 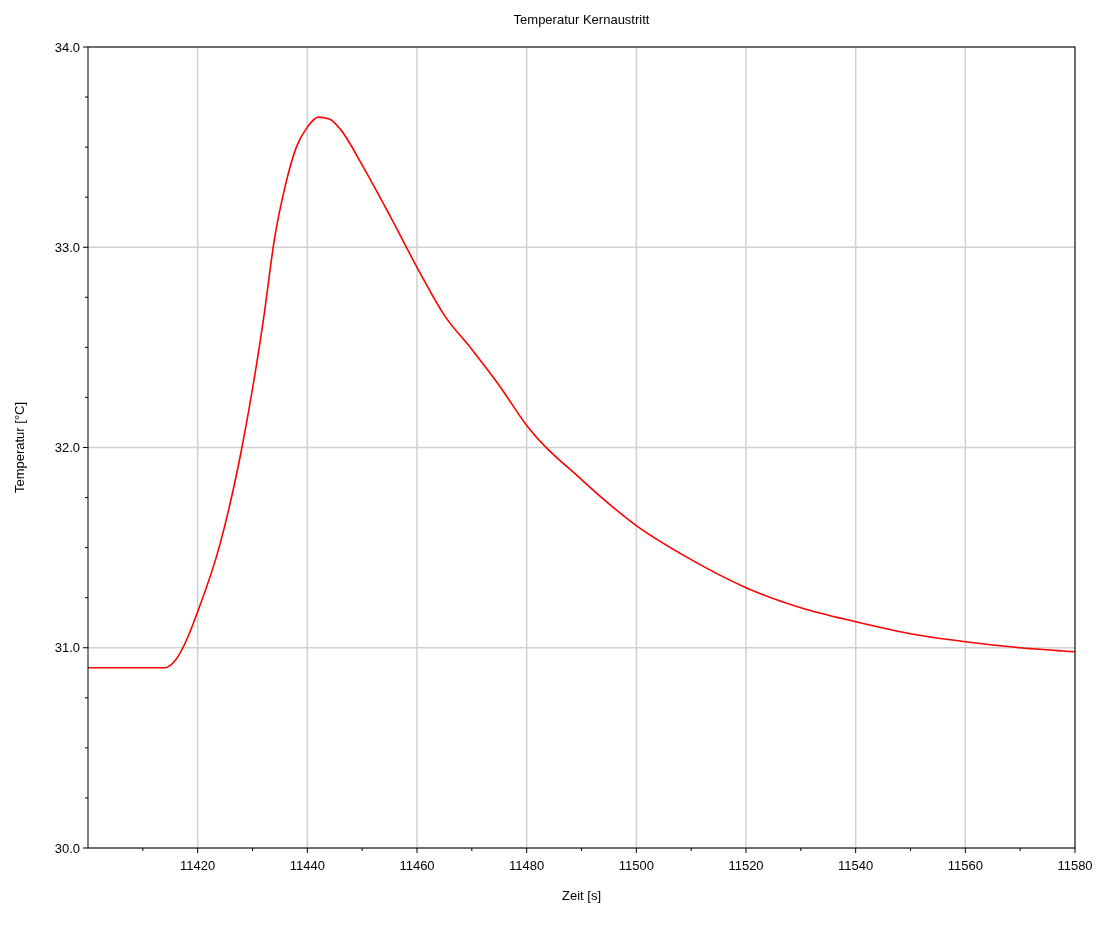 What do you see at coordinates (198, 865) in the screenshot?
I see `x-tick-label: 11420` at bounding box center [198, 865].